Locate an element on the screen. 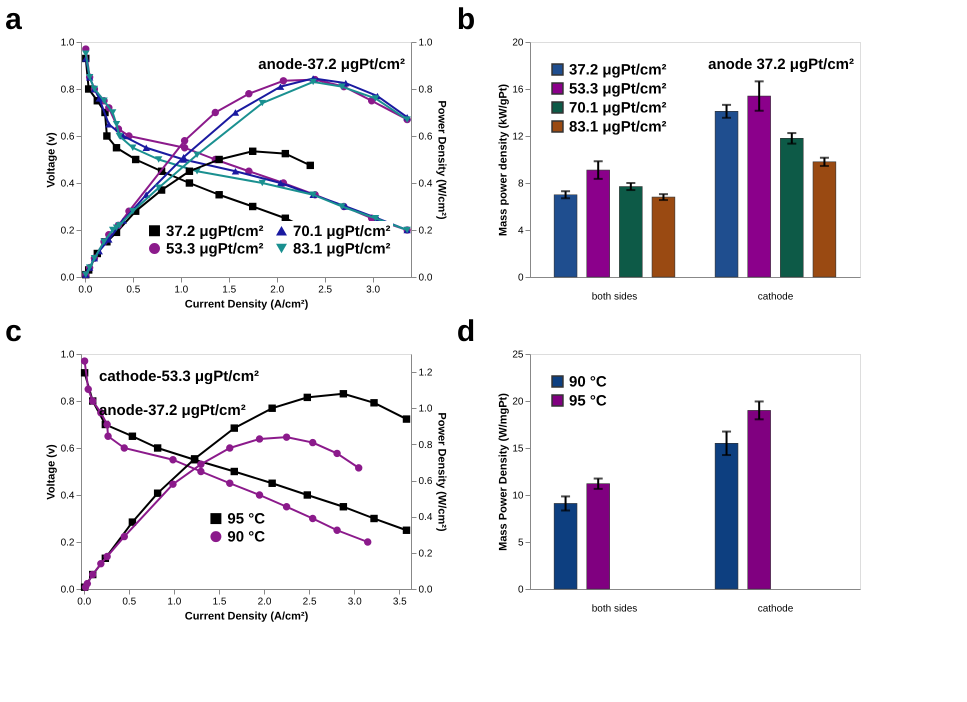 The width and height of the screenshot is (967, 702). chart-title: b is located at coordinates (466, 19).